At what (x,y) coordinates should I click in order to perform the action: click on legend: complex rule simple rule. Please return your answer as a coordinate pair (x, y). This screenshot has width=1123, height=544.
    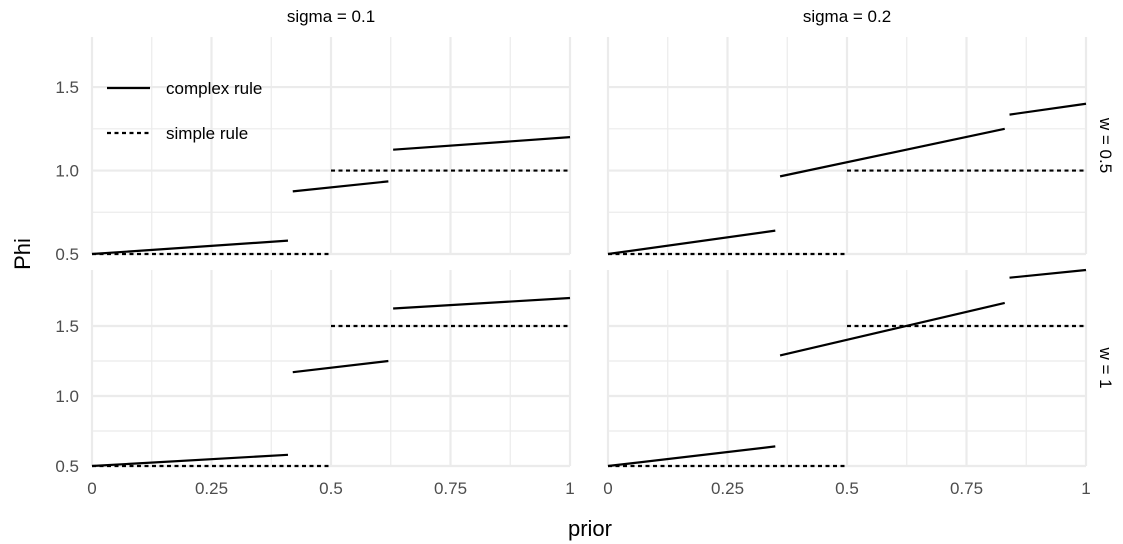
    Looking at the image, I should click on (184, 111).